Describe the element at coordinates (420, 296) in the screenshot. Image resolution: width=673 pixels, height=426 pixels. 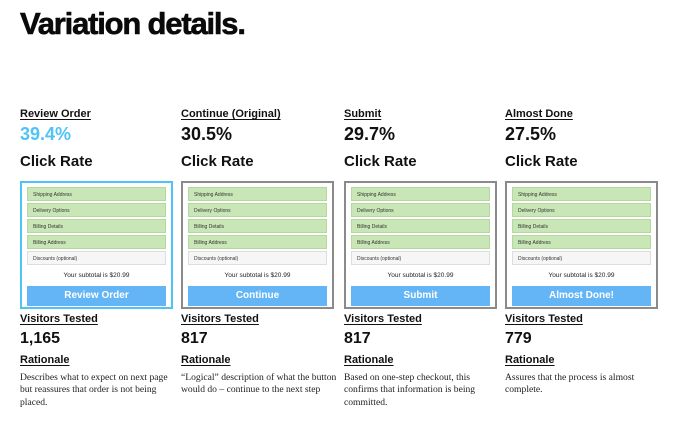
I see `submit-button: Submit` at that location.